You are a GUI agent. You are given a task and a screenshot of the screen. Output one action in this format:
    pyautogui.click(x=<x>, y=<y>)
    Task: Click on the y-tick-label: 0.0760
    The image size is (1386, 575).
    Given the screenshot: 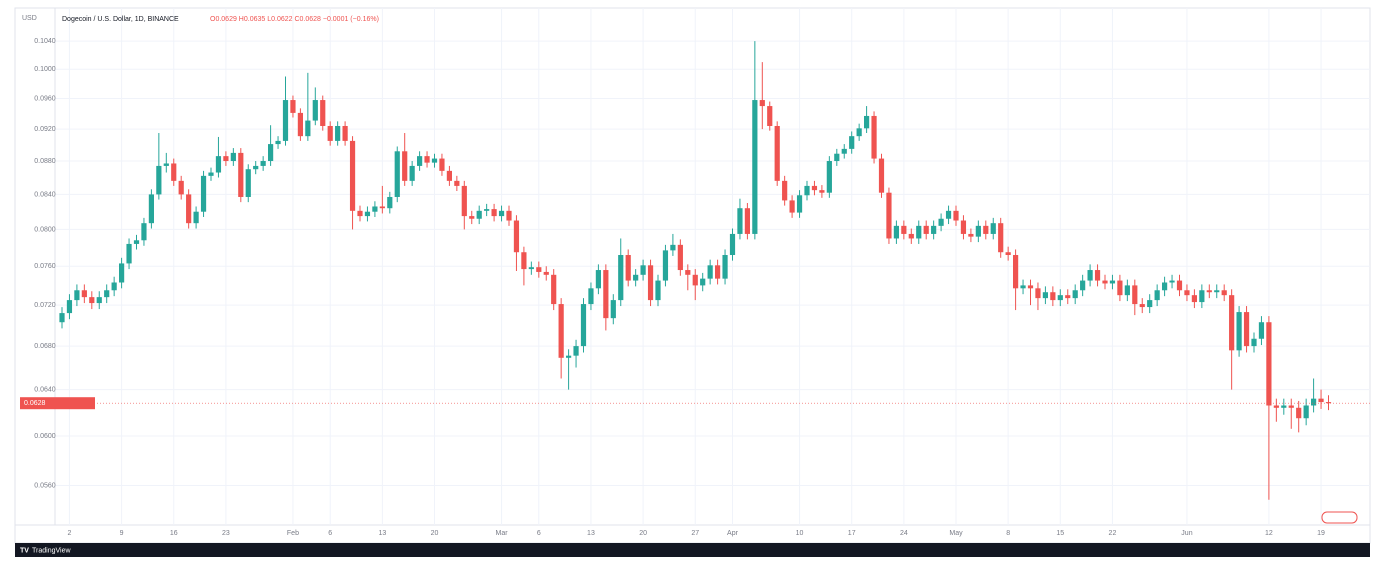 What is the action you would take?
    pyautogui.click(x=45, y=266)
    